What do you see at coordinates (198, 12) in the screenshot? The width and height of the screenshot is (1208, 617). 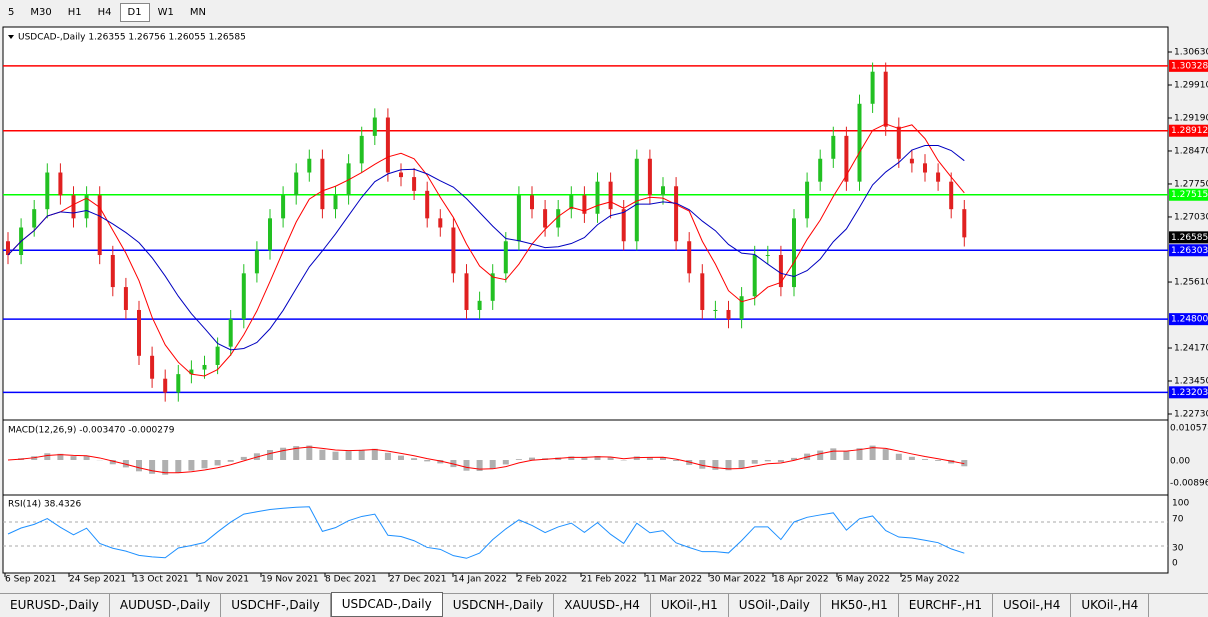 I see `timeframe-button: MN` at bounding box center [198, 12].